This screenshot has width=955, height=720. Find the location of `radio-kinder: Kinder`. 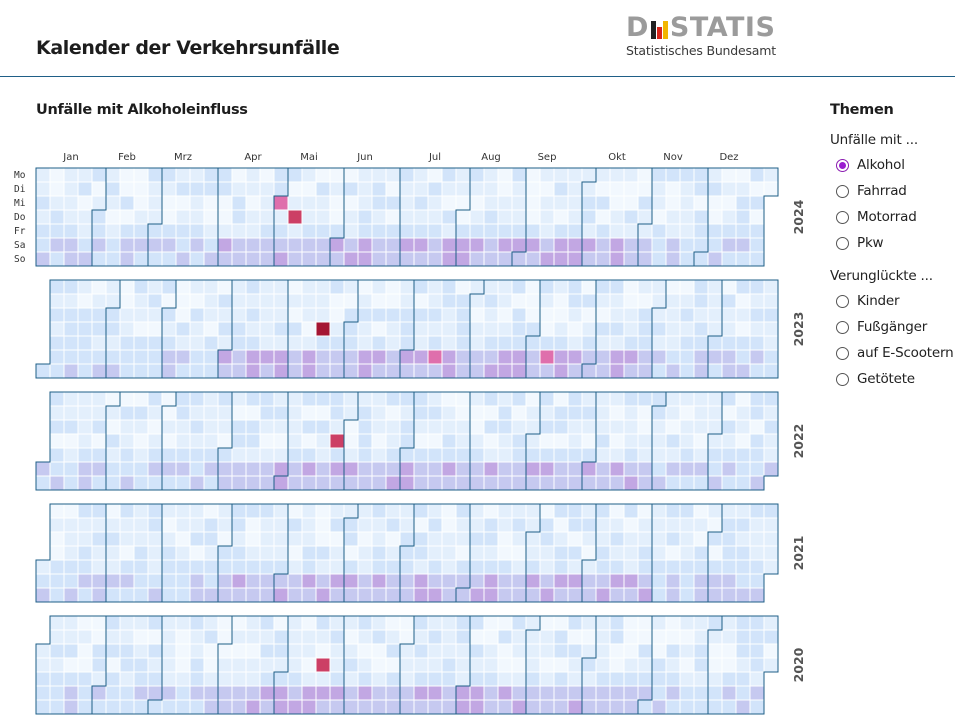

radio-kinder: Kinder is located at coordinates (892, 301).